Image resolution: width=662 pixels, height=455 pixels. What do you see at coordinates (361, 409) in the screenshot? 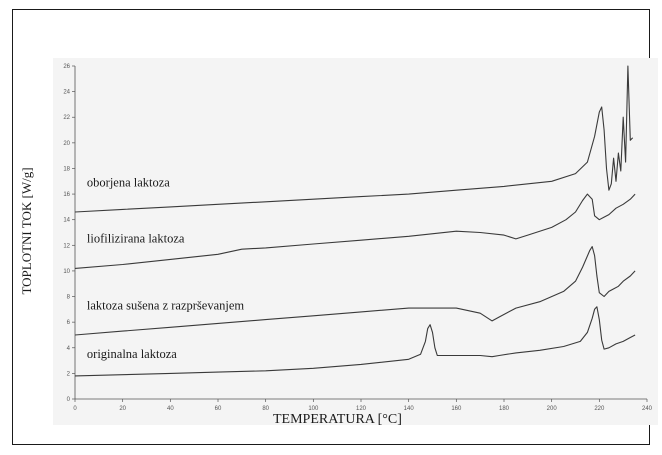
I see `x-tick-label: 120` at bounding box center [361, 409].